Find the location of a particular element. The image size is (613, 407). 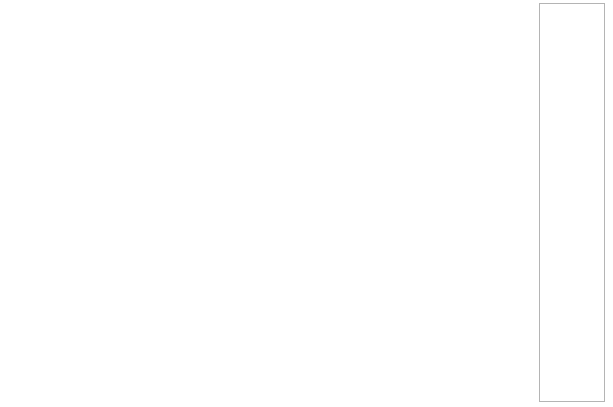

legend is located at coordinates (572, 202).